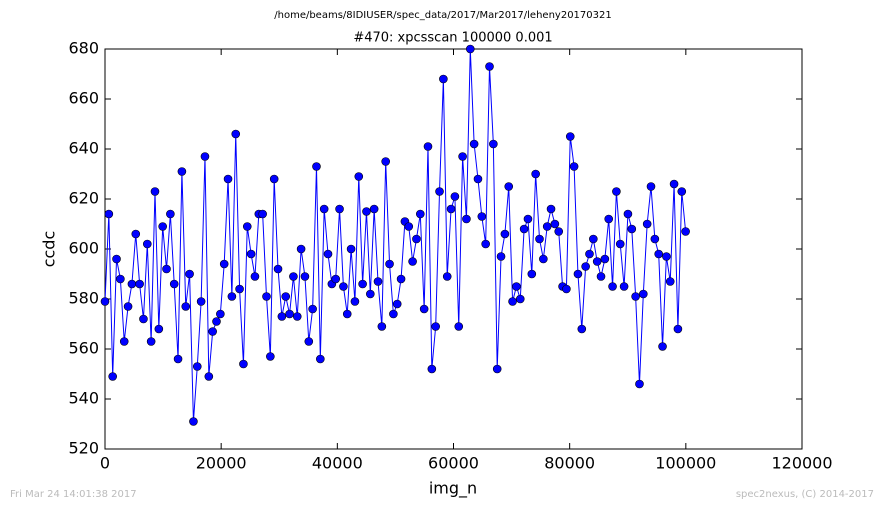  Describe the element at coordinates (221, 463) in the screenshot. I see `x-tick-label: 20000` at that location.